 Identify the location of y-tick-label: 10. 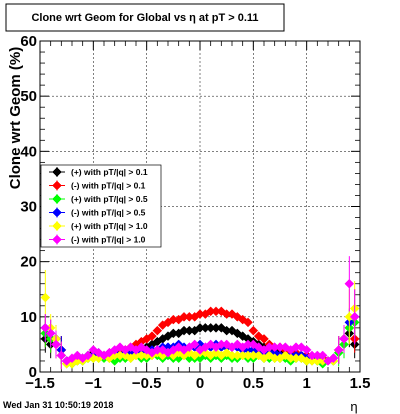
(28, 317).